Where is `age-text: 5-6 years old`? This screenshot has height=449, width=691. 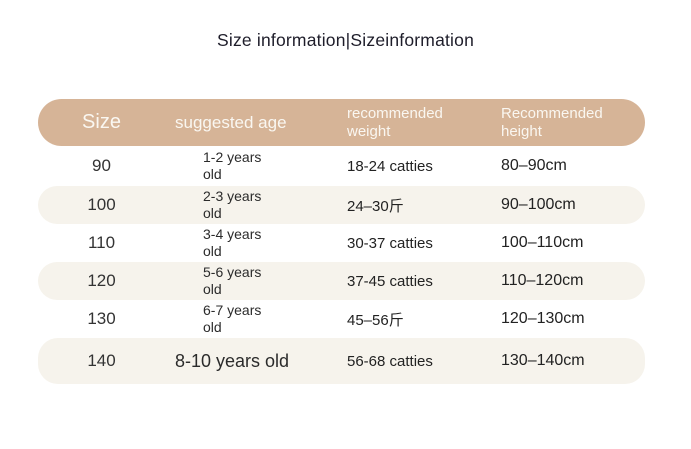
age-text: 5-6 years old is located at coordinates (232, 280).